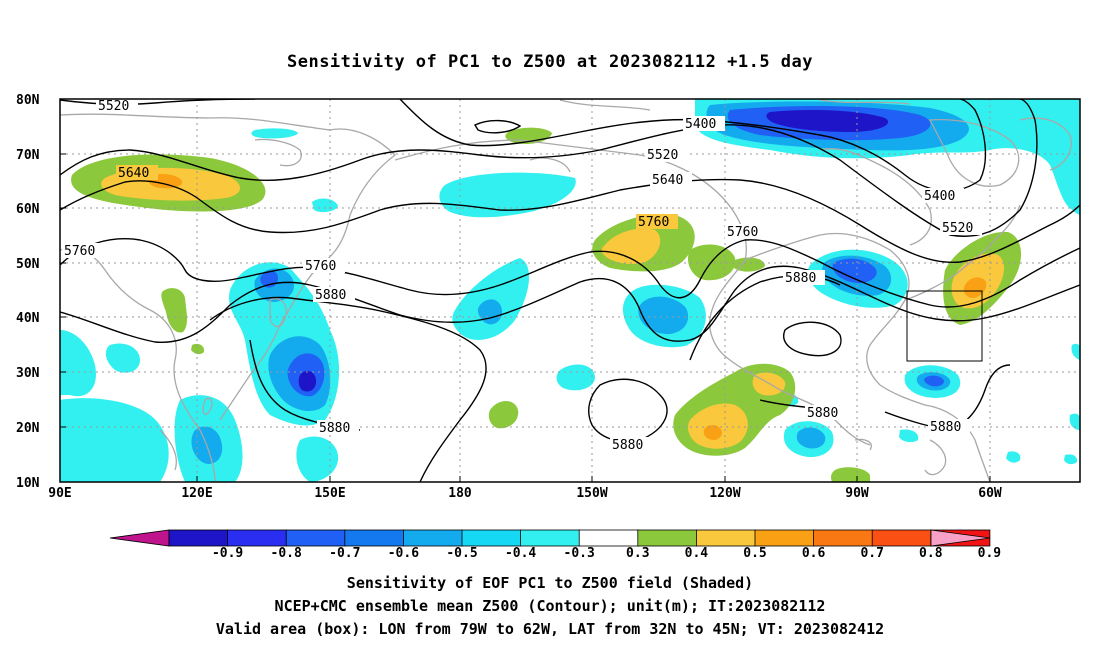  What do you see at coordinates (754, 553) in the screenshot?
I see `colorbar-label: 0.5` at bounding box center [754, 553].